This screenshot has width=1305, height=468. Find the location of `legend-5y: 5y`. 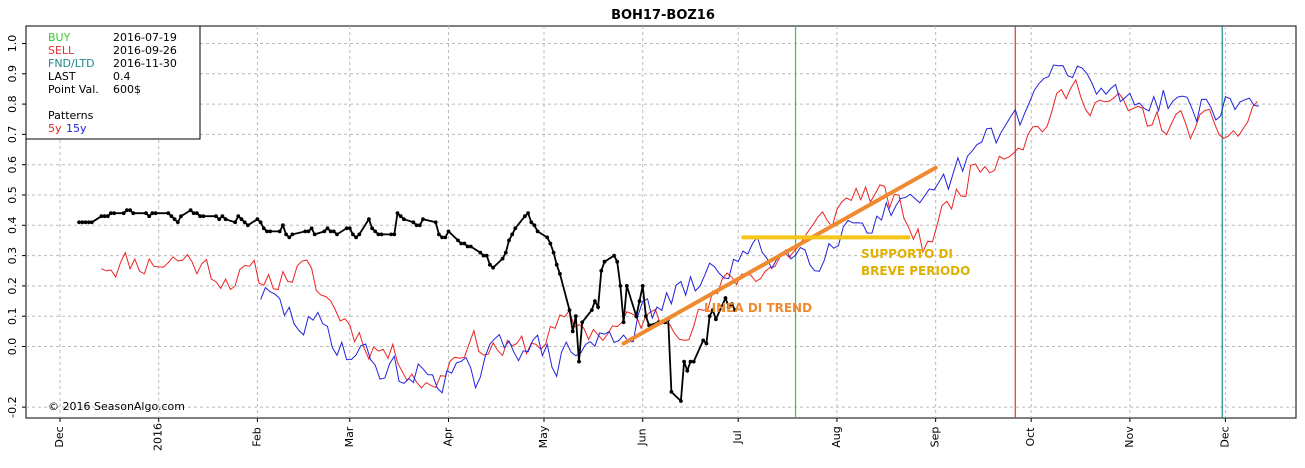

legend-5y: 5y is located at coordinates (55, 128).